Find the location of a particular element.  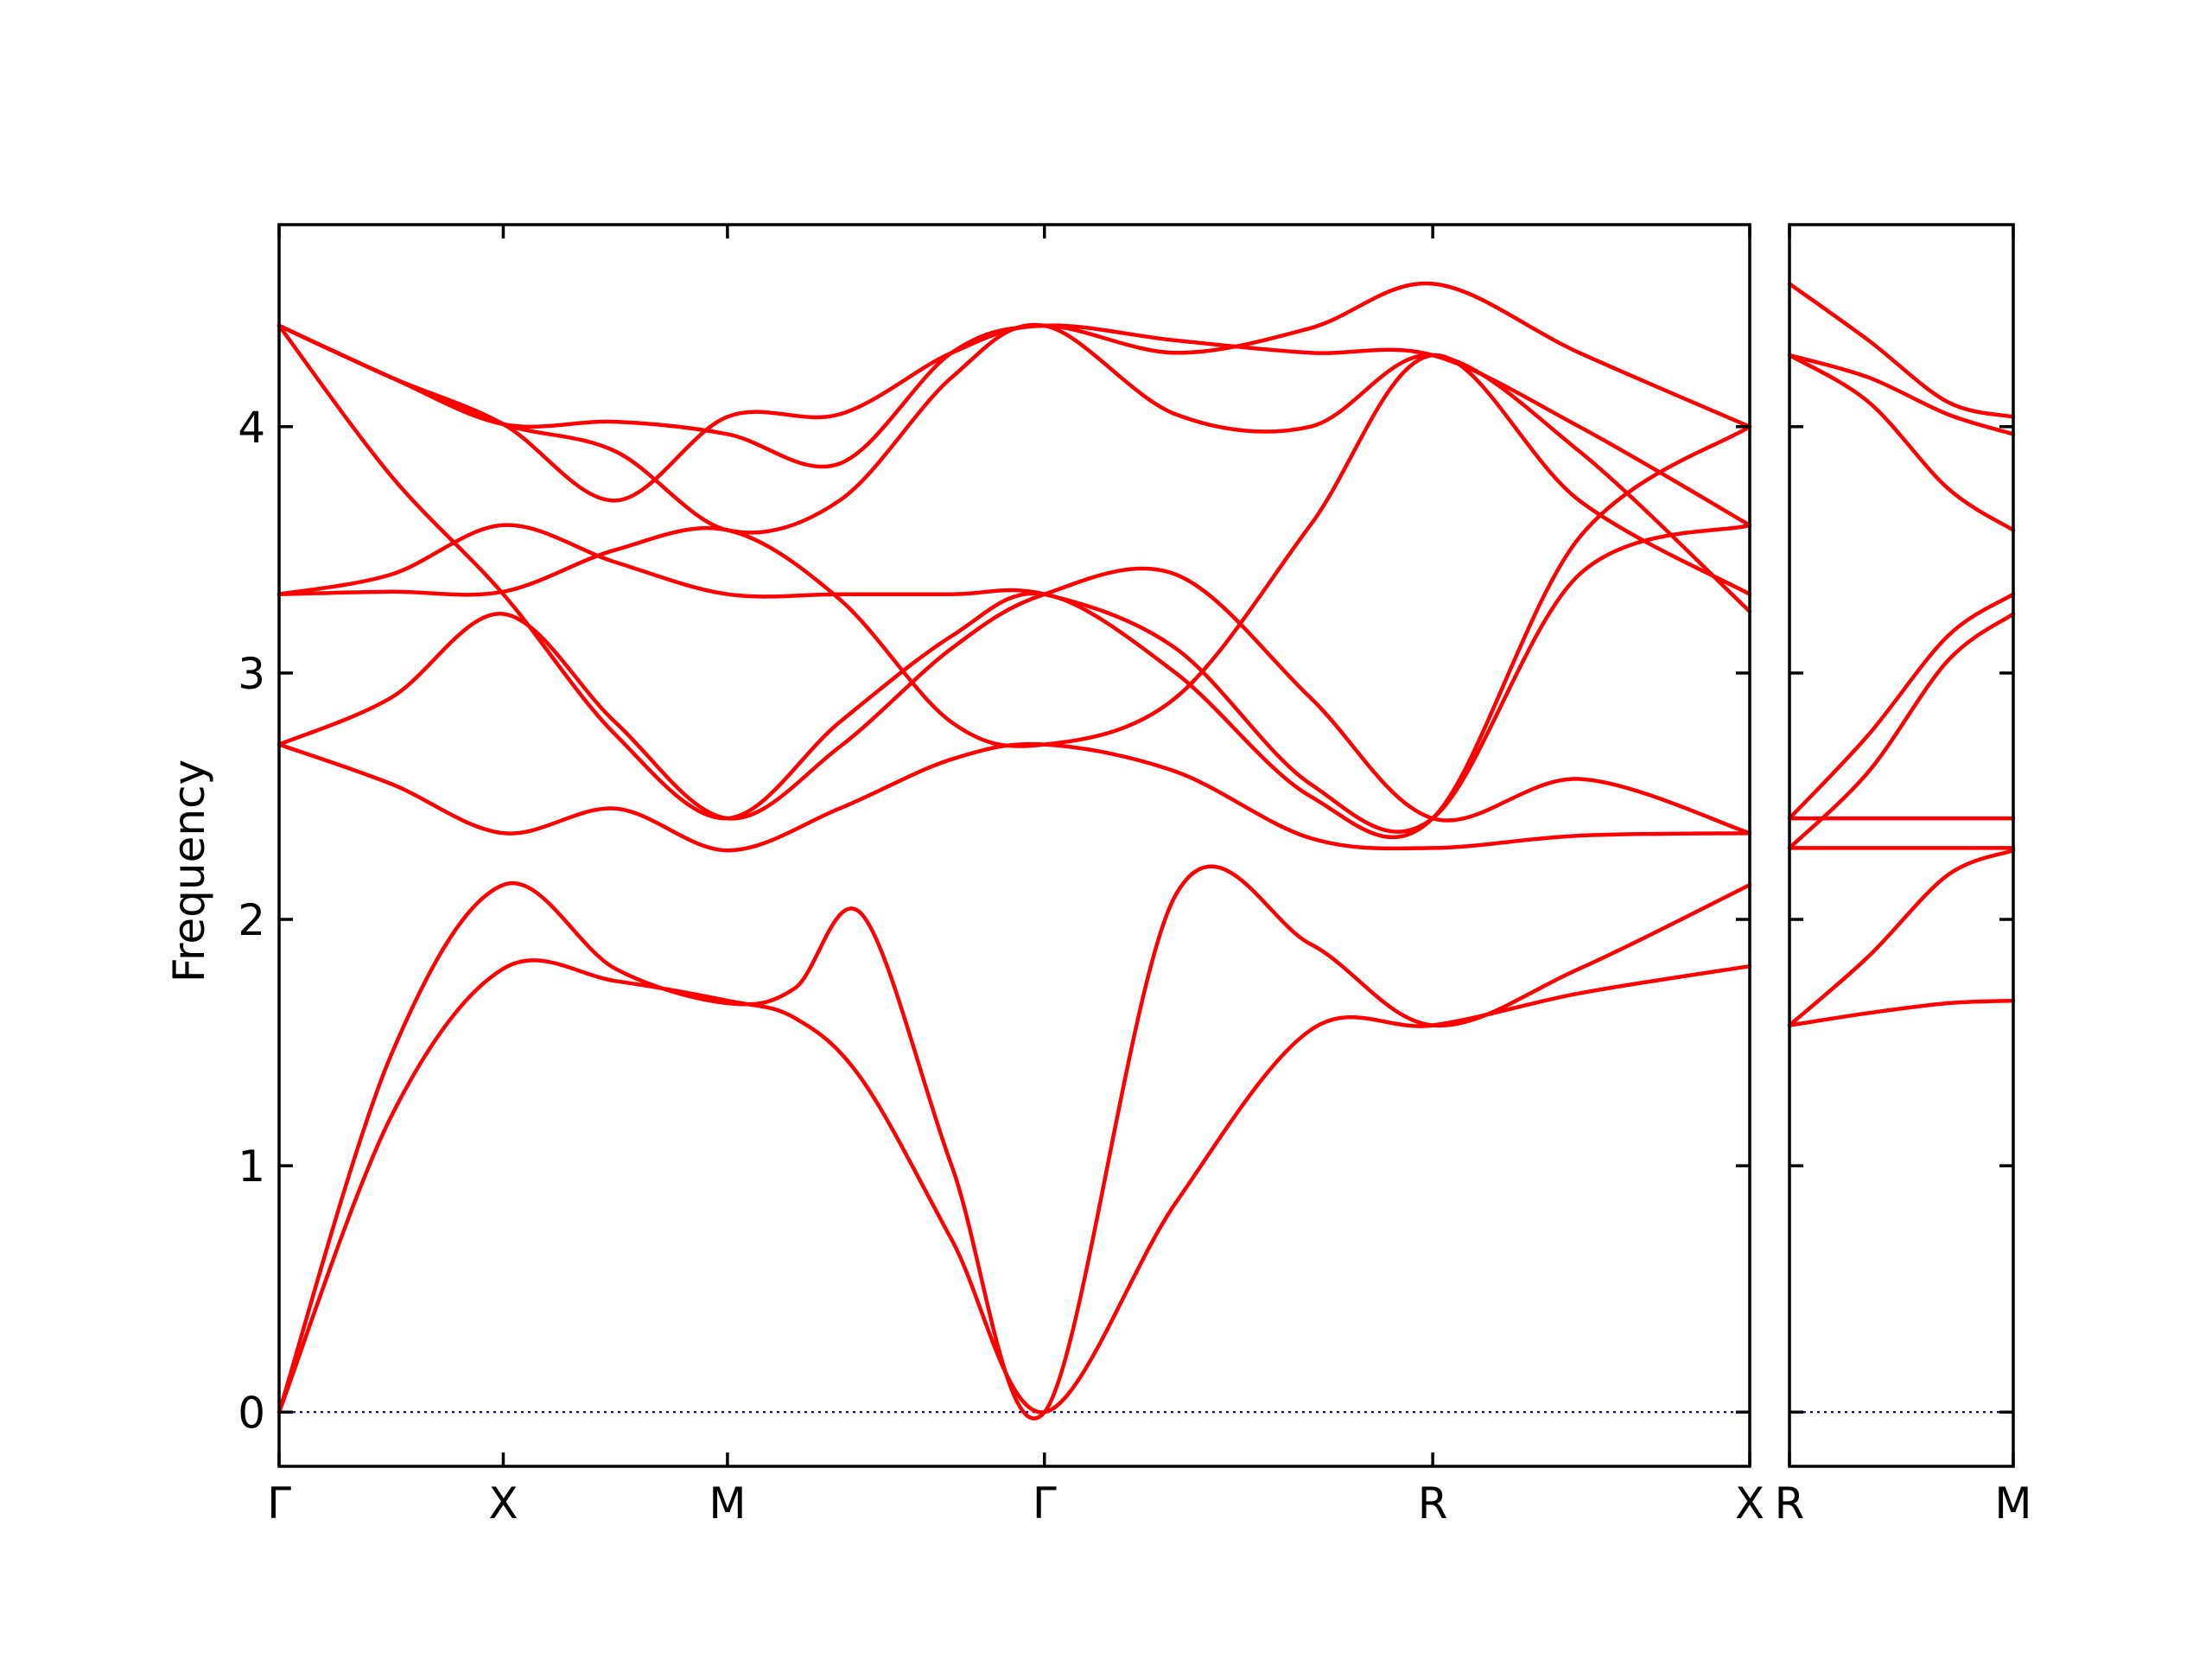

y-tick-label: 0 is located at coordinates (251, 1413).